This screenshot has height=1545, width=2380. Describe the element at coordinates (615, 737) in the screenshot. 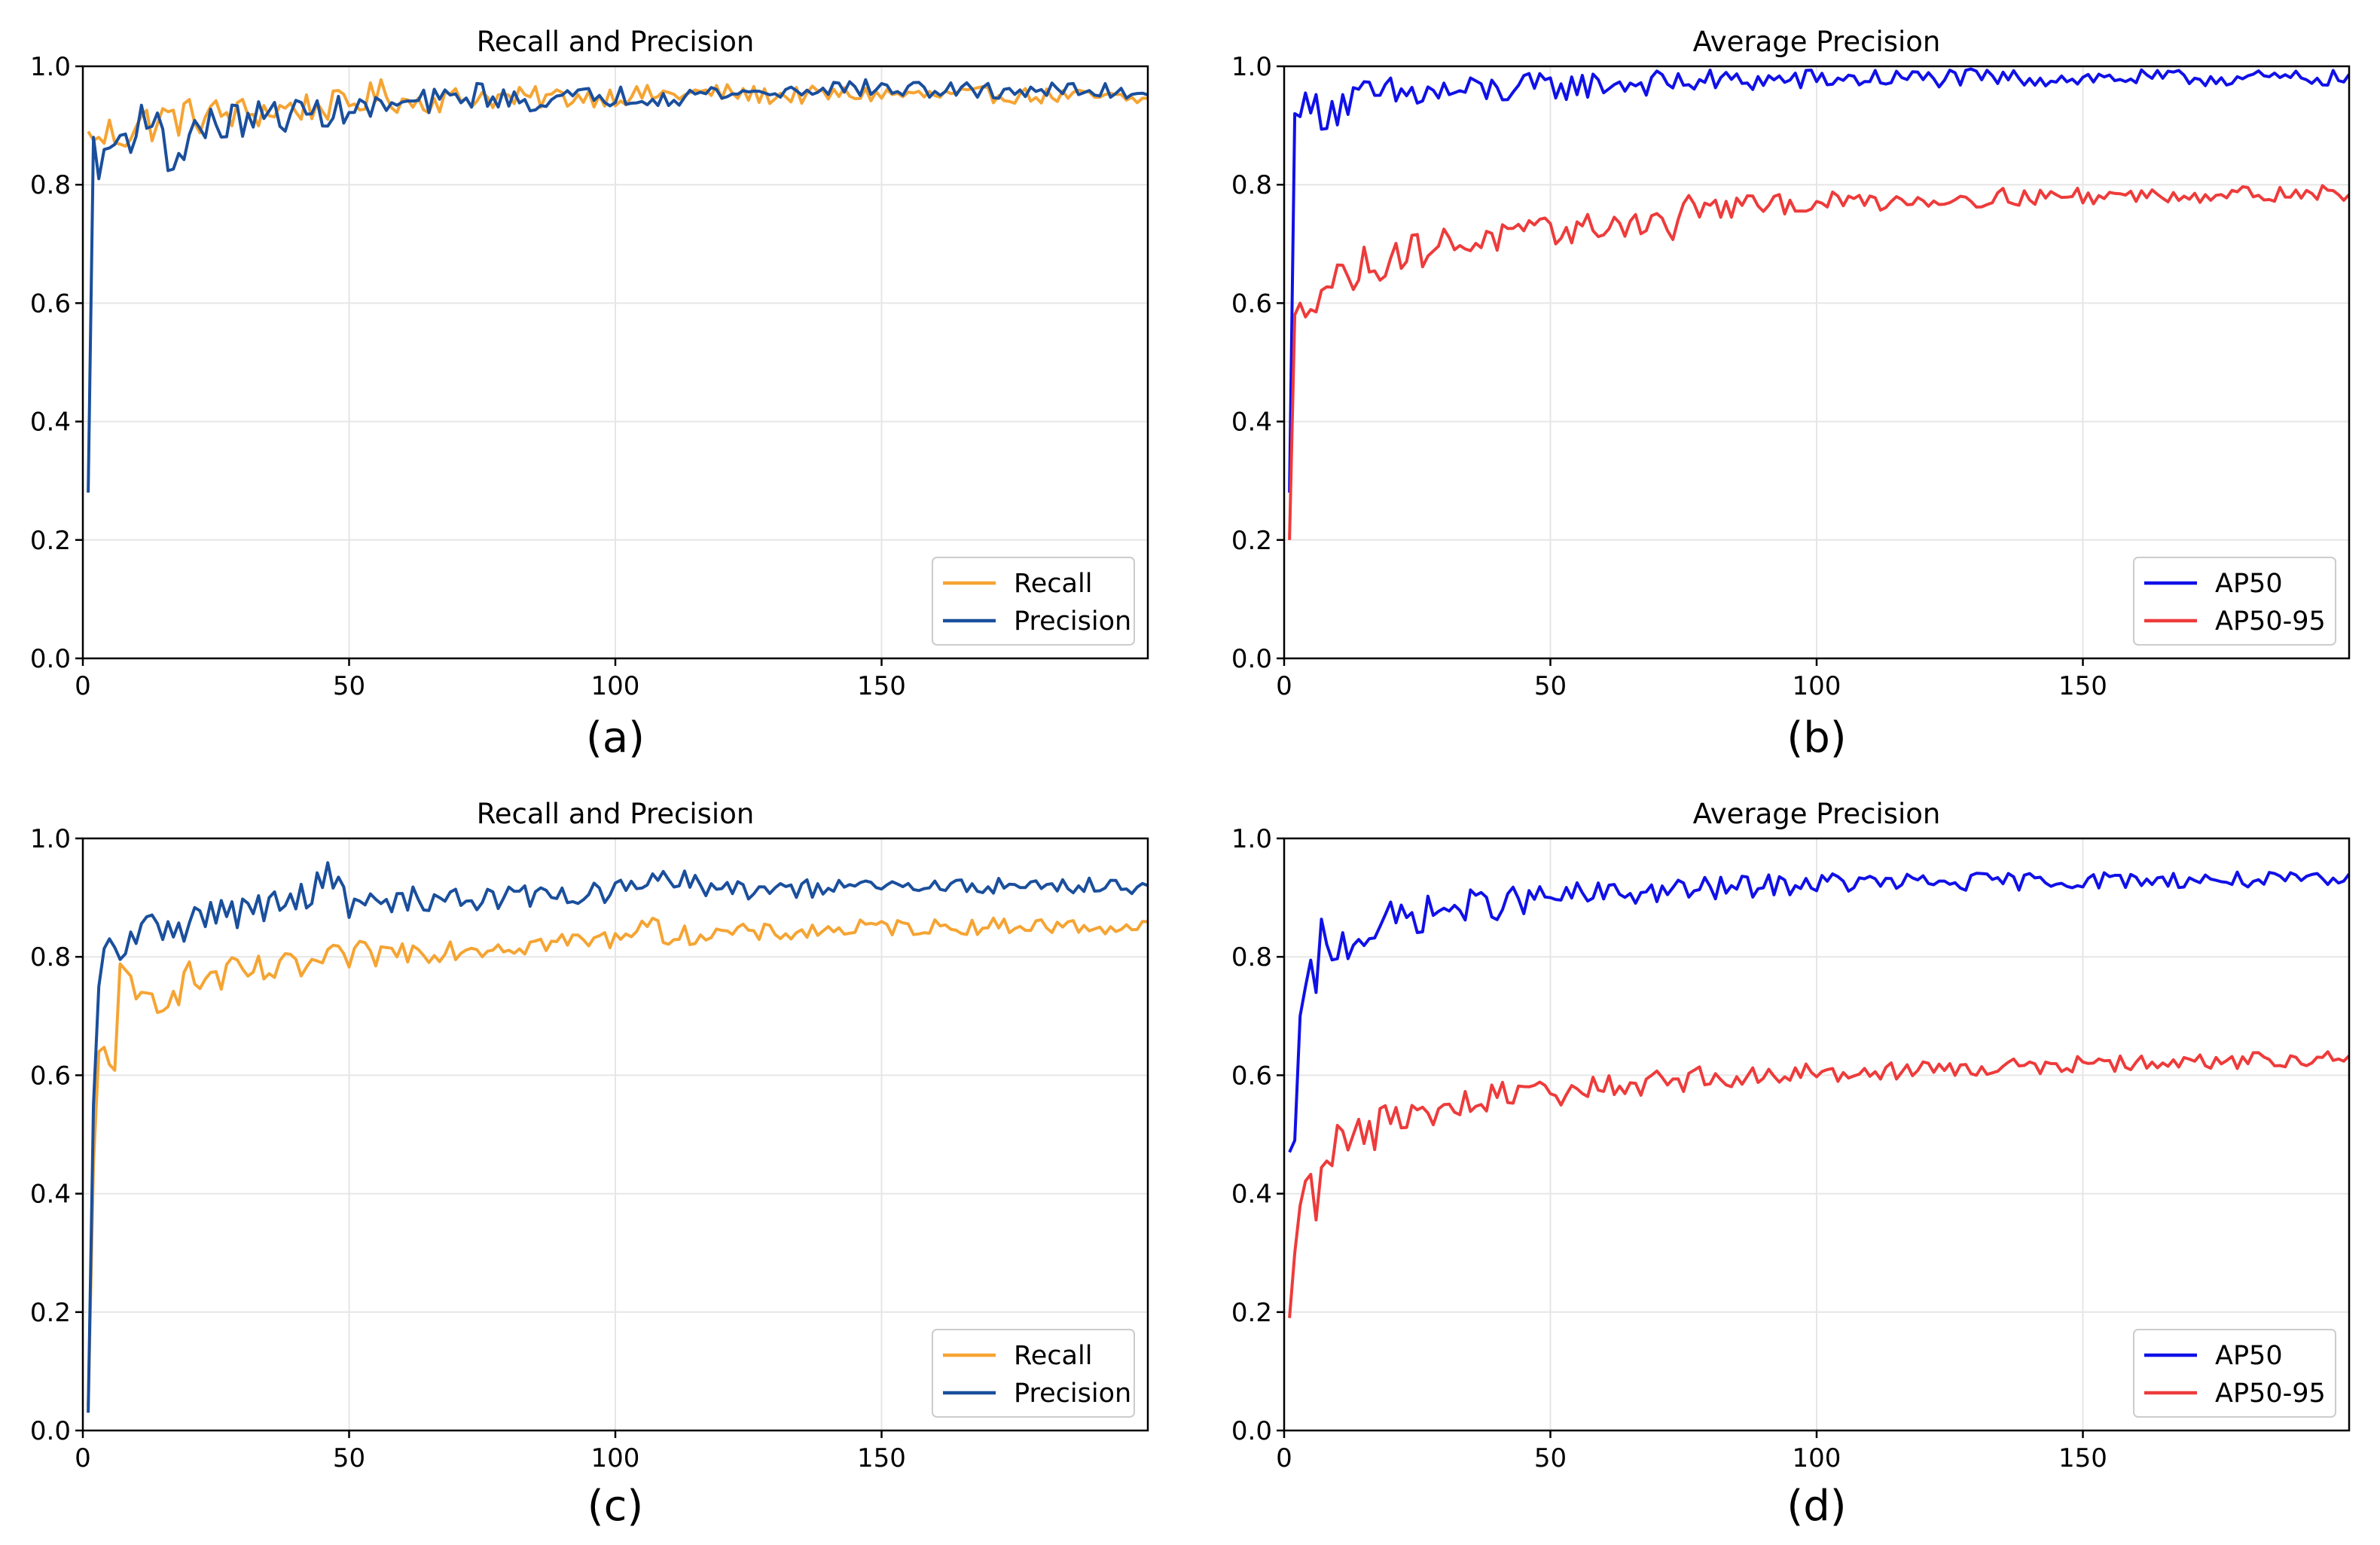

I see `panel-label: (a)` at that location.